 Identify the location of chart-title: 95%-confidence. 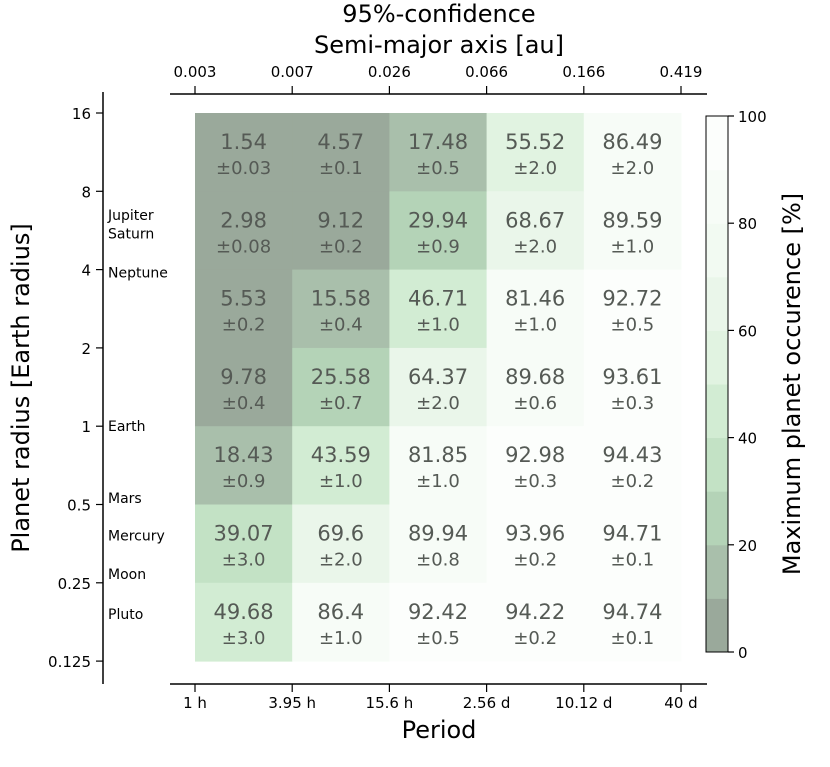
(438, 14).